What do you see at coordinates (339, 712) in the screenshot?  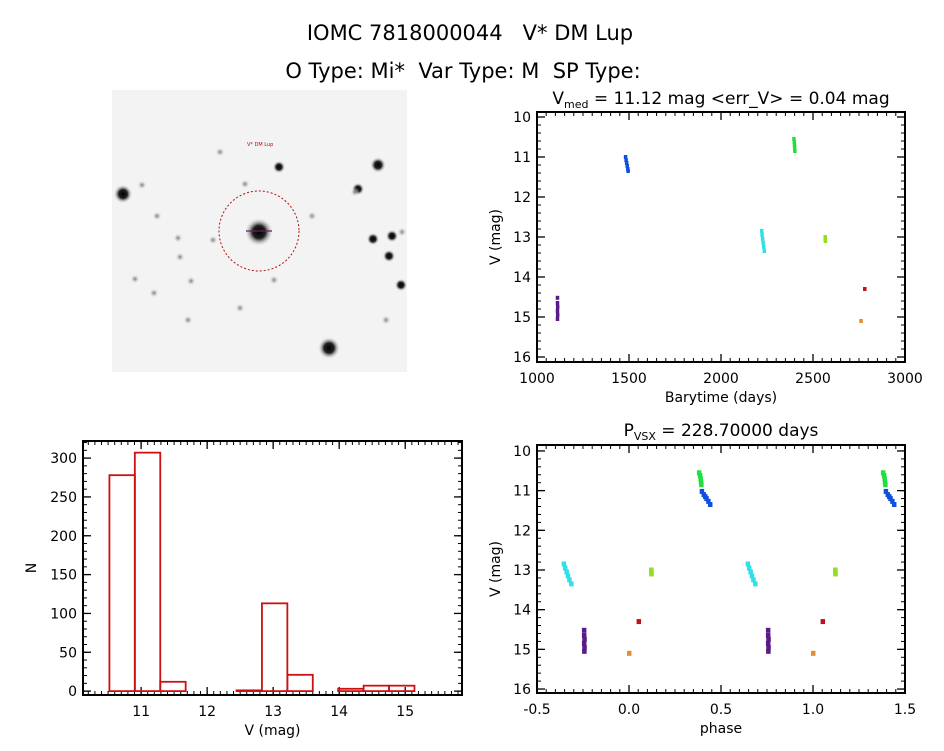 I see `x-tick-label: 14` at bounding box center [339, 712].